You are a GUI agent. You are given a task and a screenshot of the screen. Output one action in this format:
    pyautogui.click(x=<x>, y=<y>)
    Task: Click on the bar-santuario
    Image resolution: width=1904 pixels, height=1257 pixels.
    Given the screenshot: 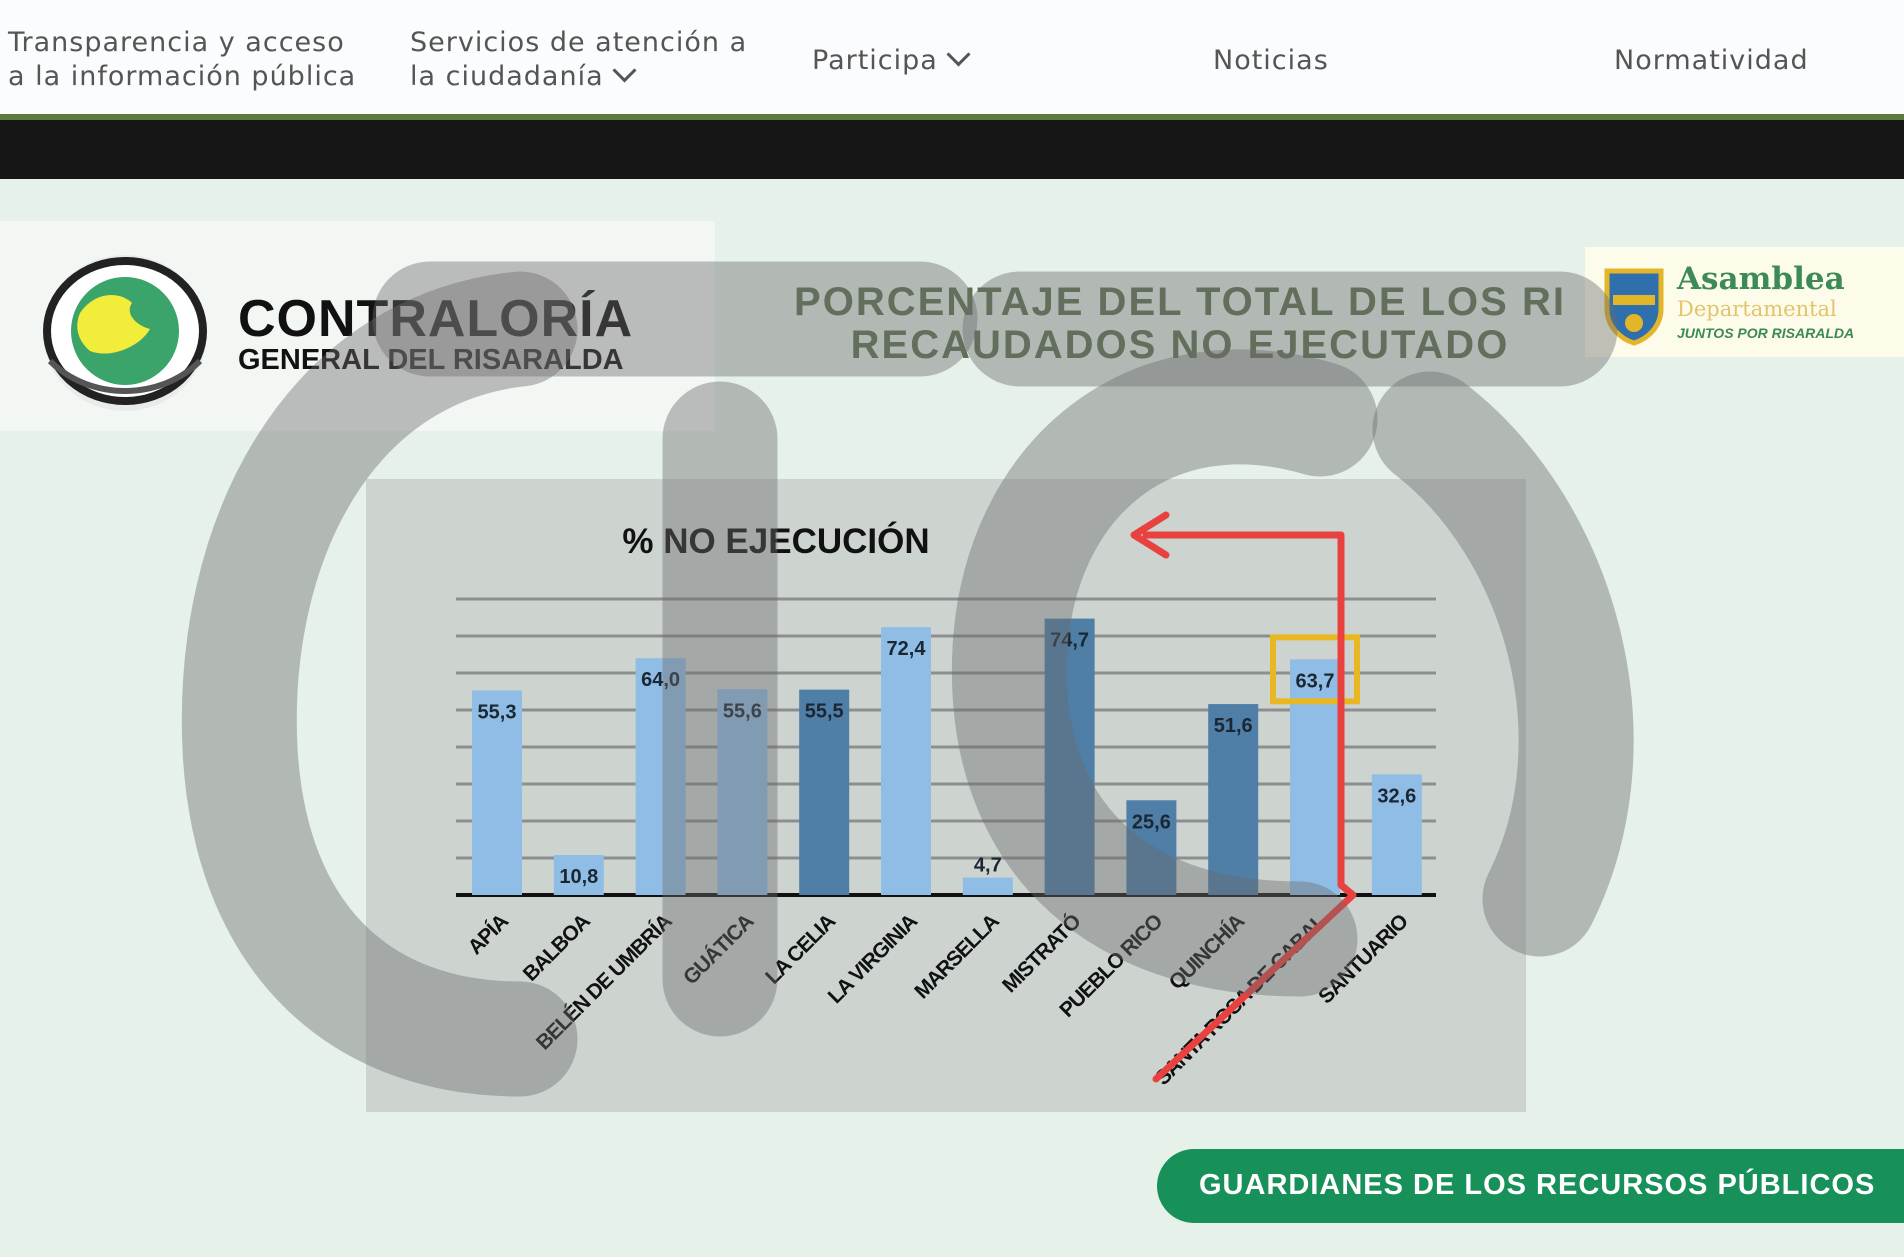 What is the action you would take?
    pyautogui.click(x=1396, y=834)
    